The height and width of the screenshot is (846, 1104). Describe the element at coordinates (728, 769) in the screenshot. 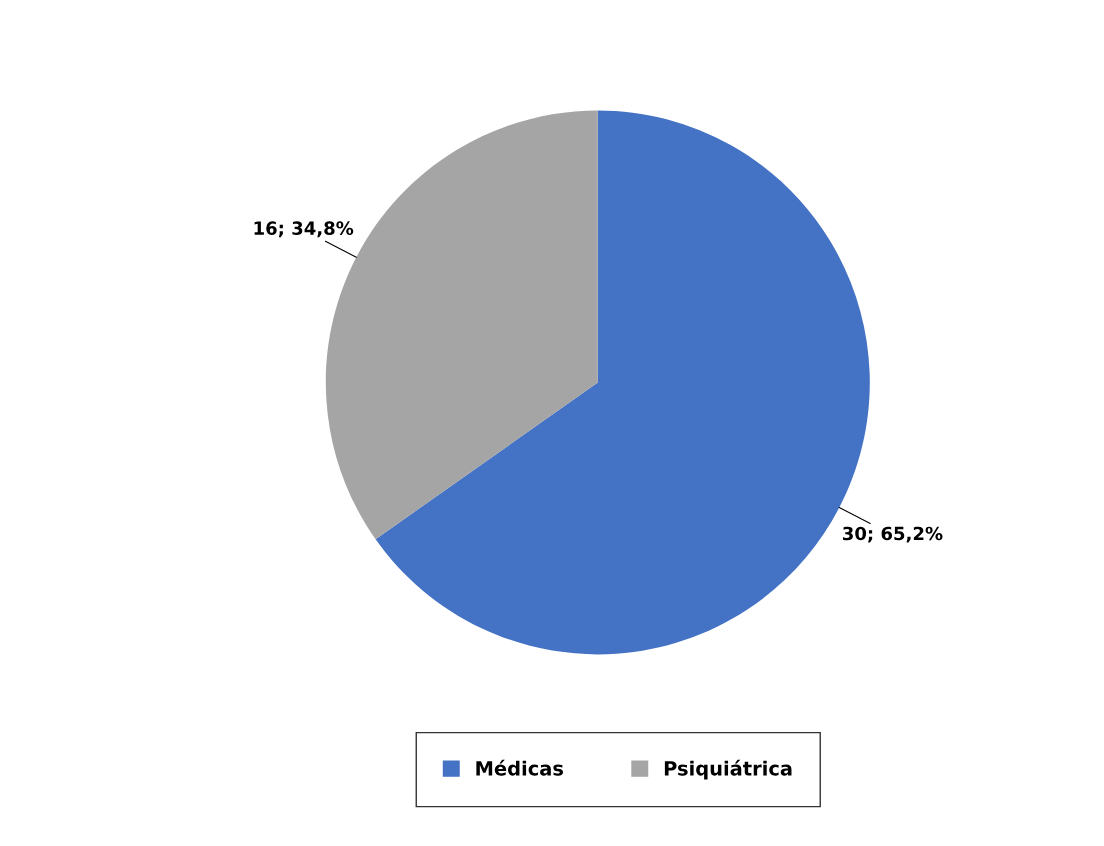

I see `legend-label: Psiquiátrica` at that location.